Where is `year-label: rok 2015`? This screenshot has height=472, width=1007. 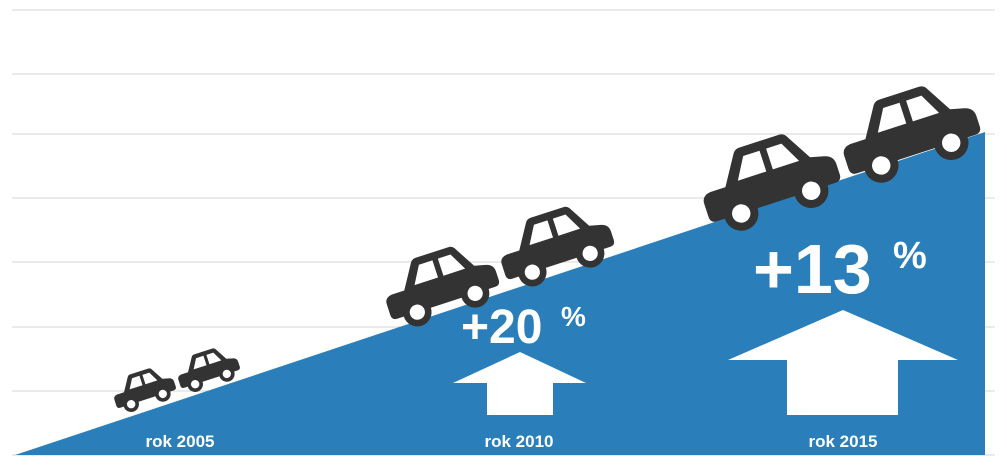 year-label: rok 2015 is located at coordinates (843, 441).